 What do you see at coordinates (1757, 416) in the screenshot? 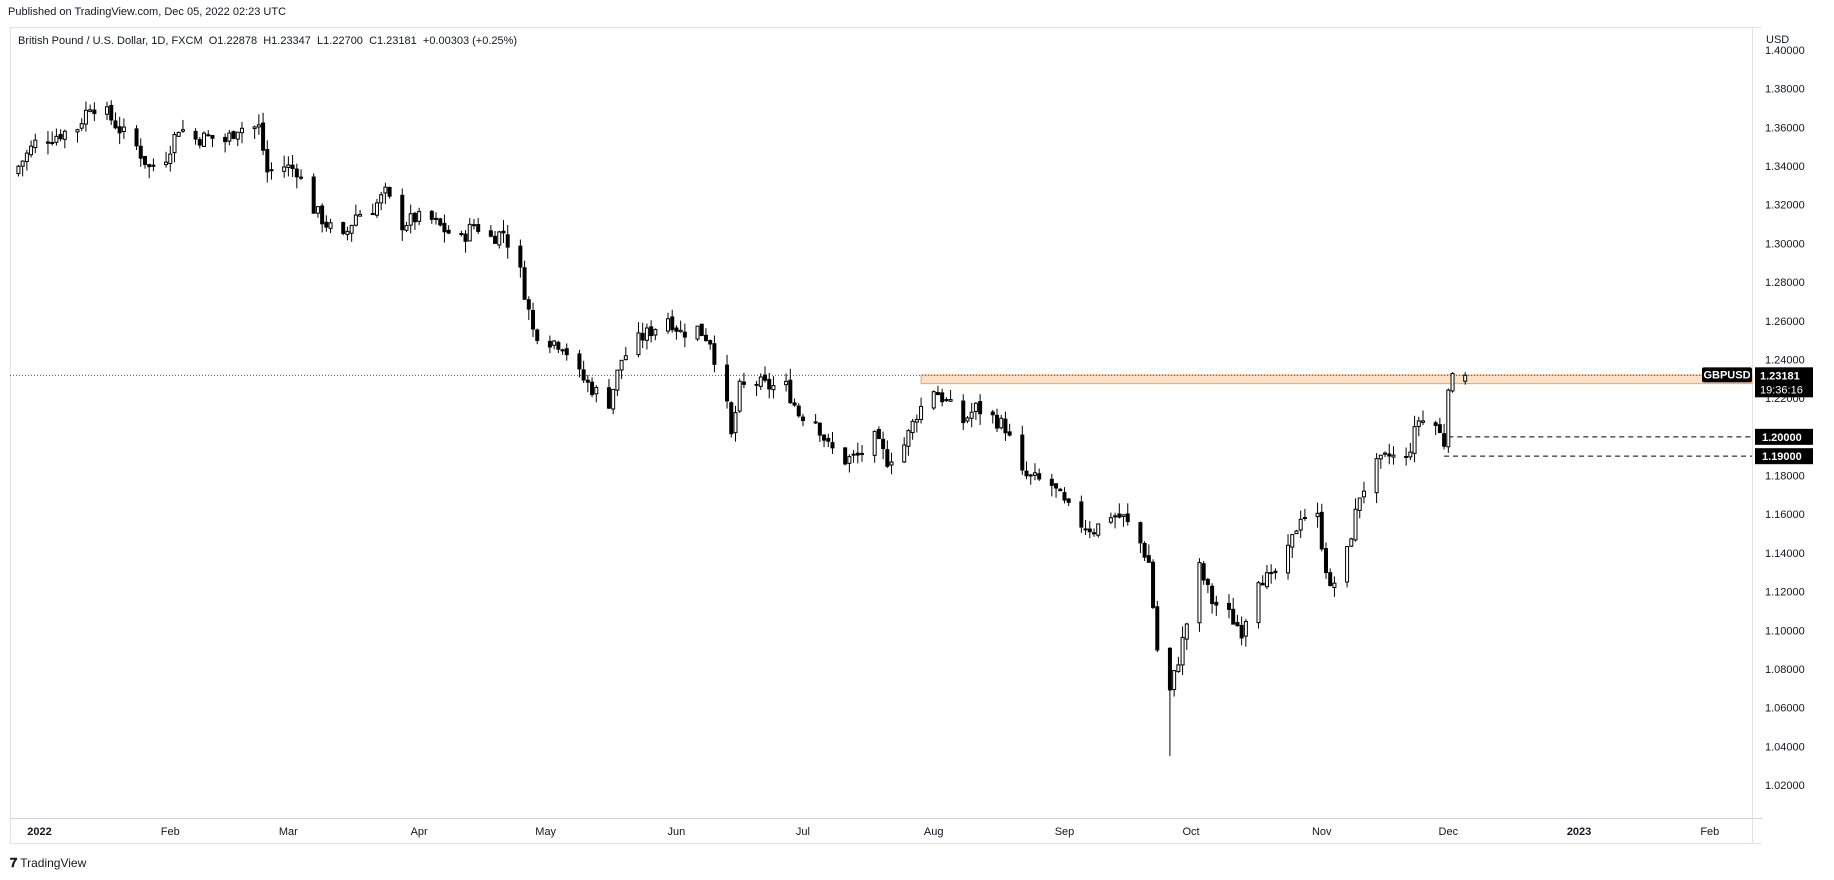
I see `price-tags-layer: GBPUSD 1.23181 19:36:16 1.20000 1.19000` at bounding box center [1757, 416].